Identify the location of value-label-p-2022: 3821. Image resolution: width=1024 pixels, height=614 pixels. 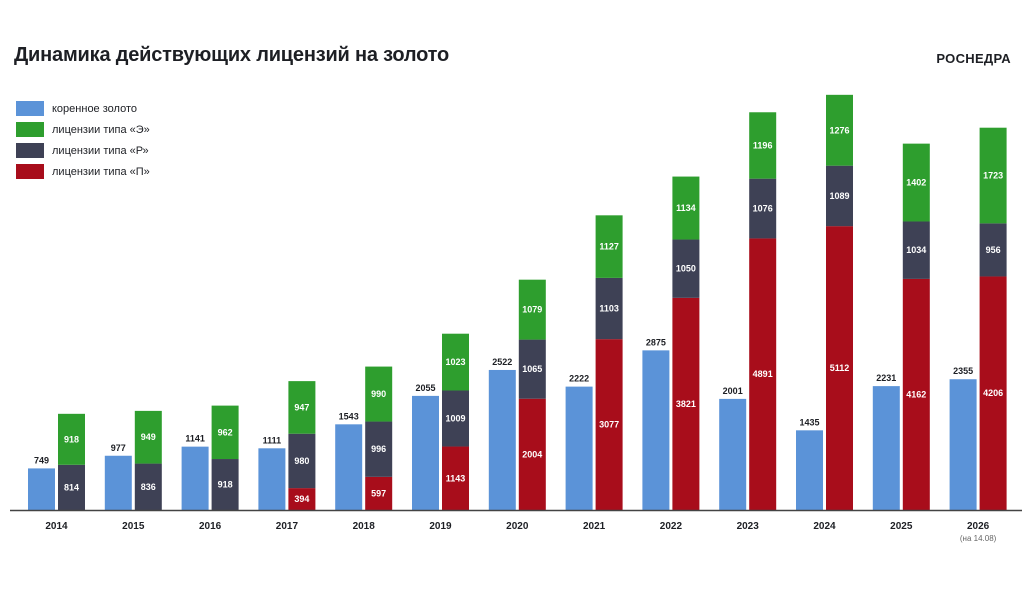
(686, 404).